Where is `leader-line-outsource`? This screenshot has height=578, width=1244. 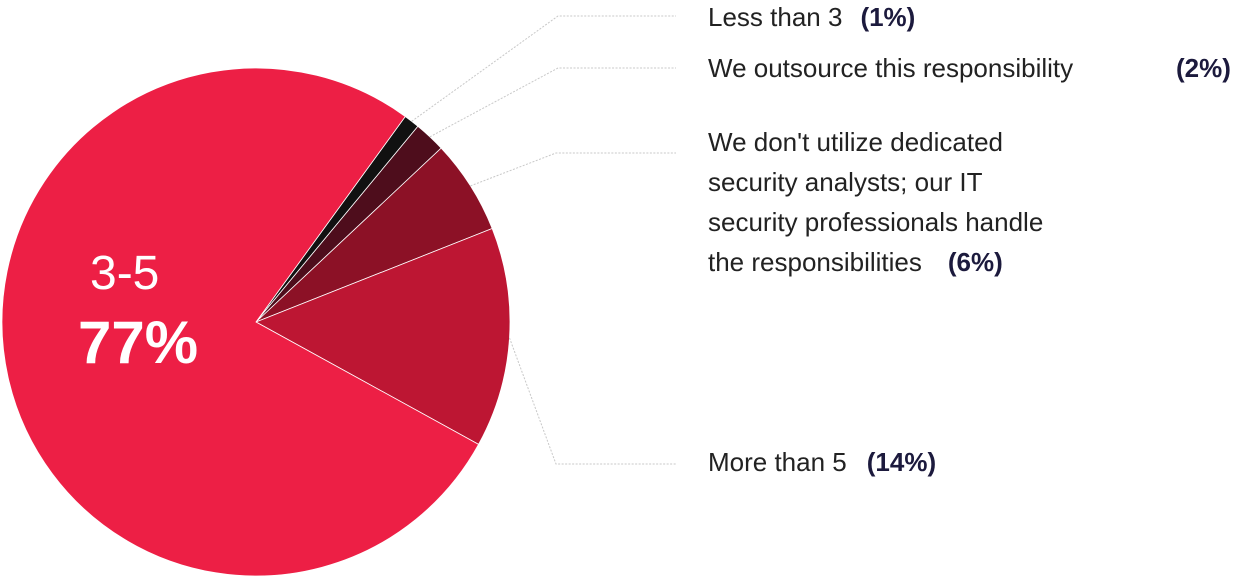 leader-line-outsource is located at coordinates (552, 102).